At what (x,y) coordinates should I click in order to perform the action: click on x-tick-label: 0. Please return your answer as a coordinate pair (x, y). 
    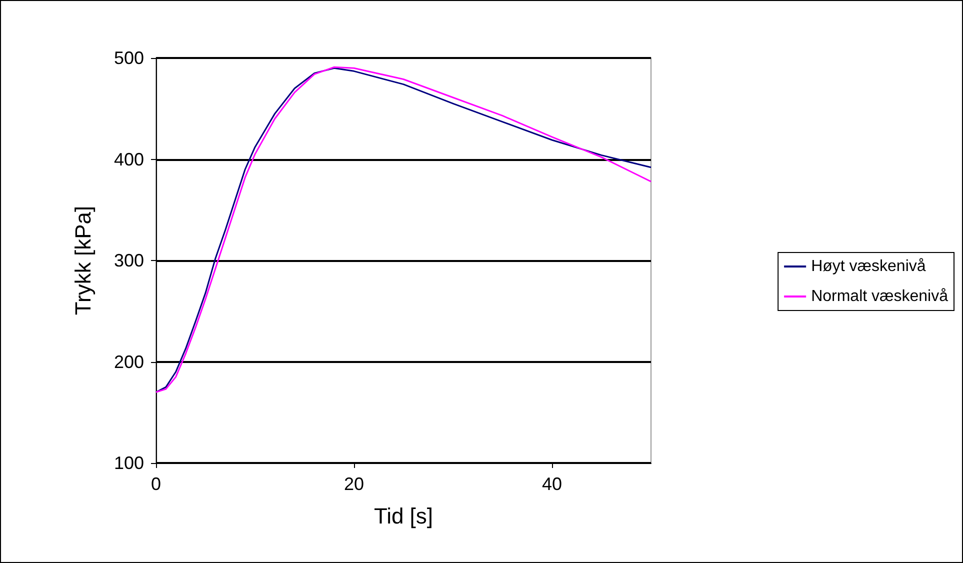
    Looking at the image, I should click on (156, 484).